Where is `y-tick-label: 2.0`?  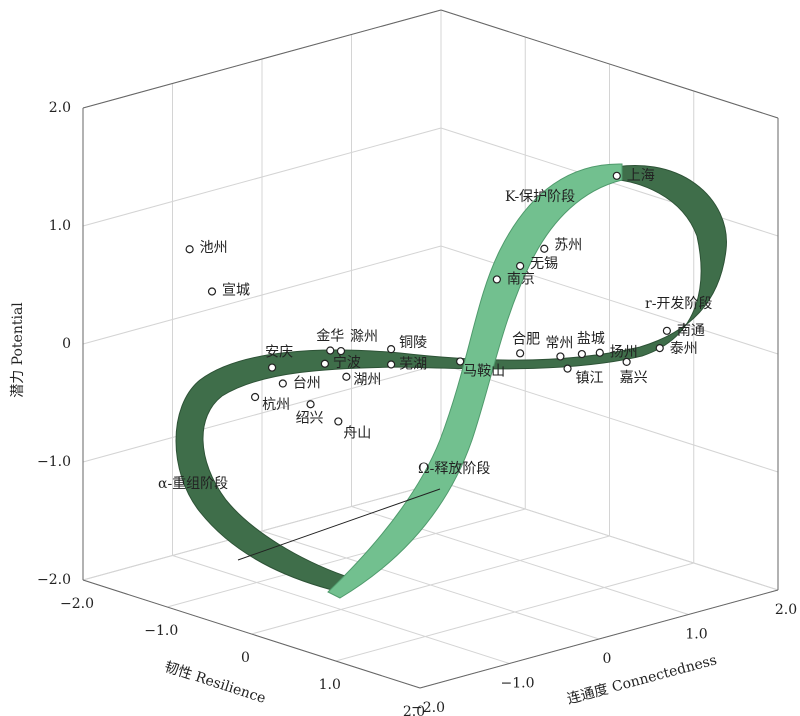
y-tick-label: 2.0 is located at coordinates (414, 710).